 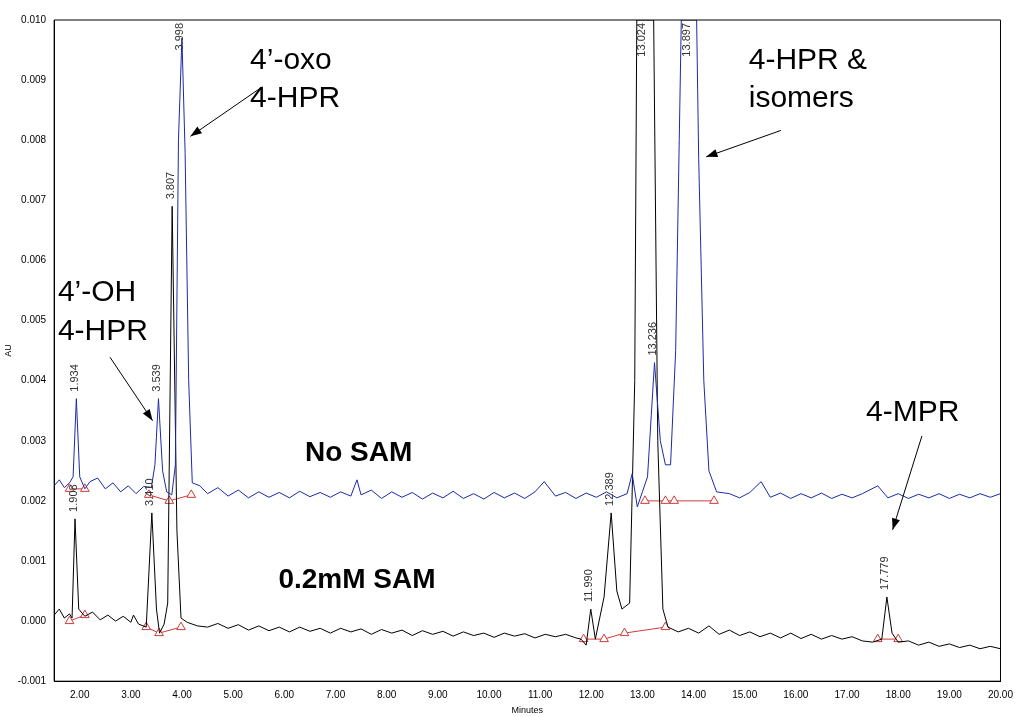 I want to click on x-tick-label: 8.00, so click(x=386, y=694).